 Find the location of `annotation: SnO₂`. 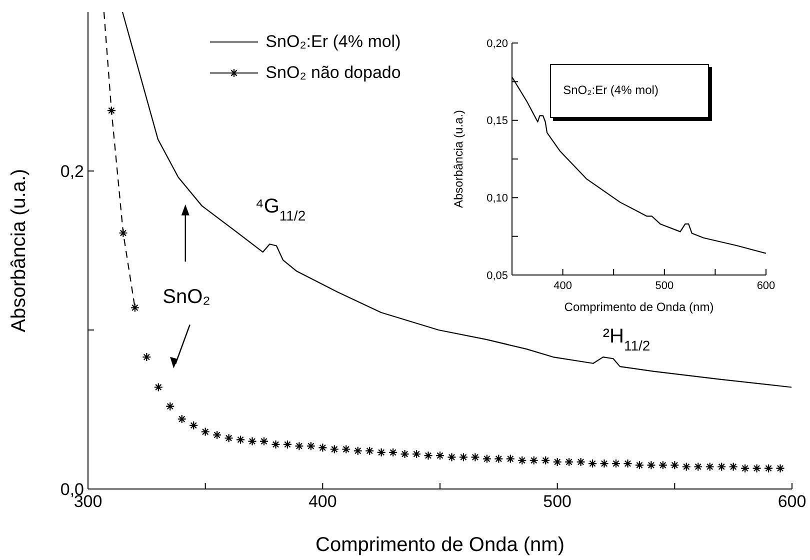

annotation: SnO₂ is located at coordinates (186, 297).